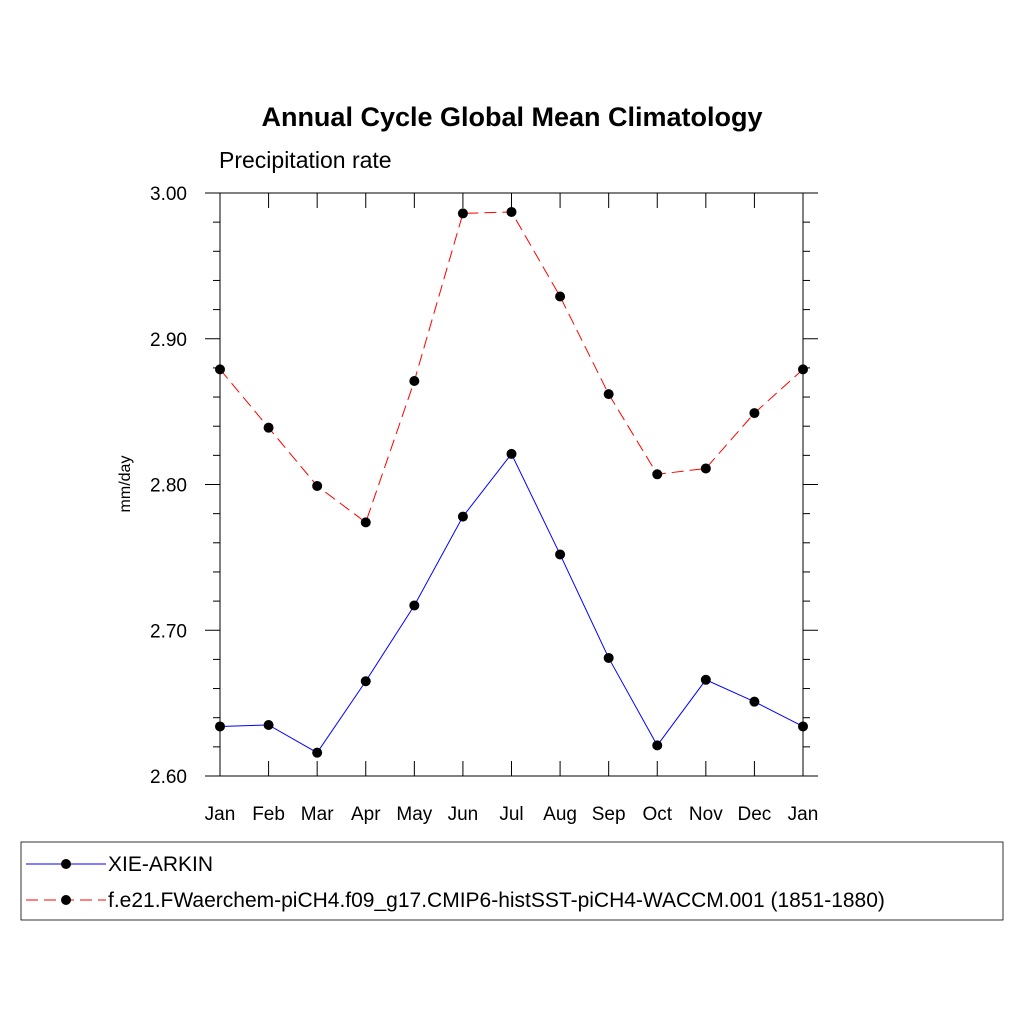 The height and width of the screenshot is (1024, 1024). What do you see at coordinates (511, 117) in the screenshot?
I see `chart-title: Annual Cycle Global Mean Climatology` at bounding box center [511, 117].